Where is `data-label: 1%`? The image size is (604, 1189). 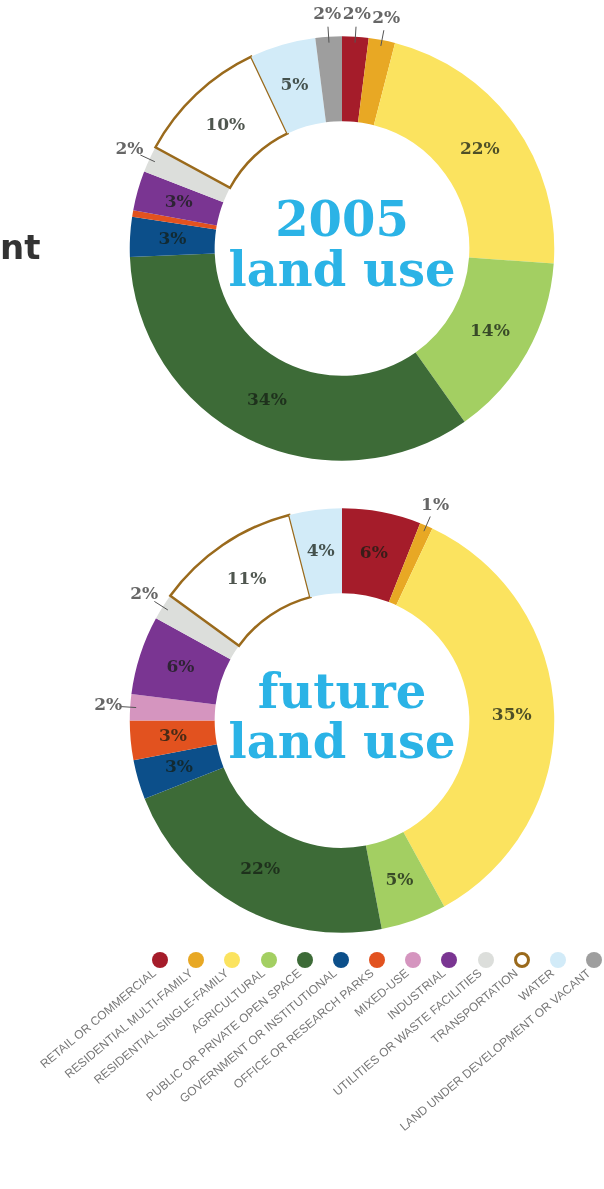
data-label: 1% is located at coordinates (435, 503).